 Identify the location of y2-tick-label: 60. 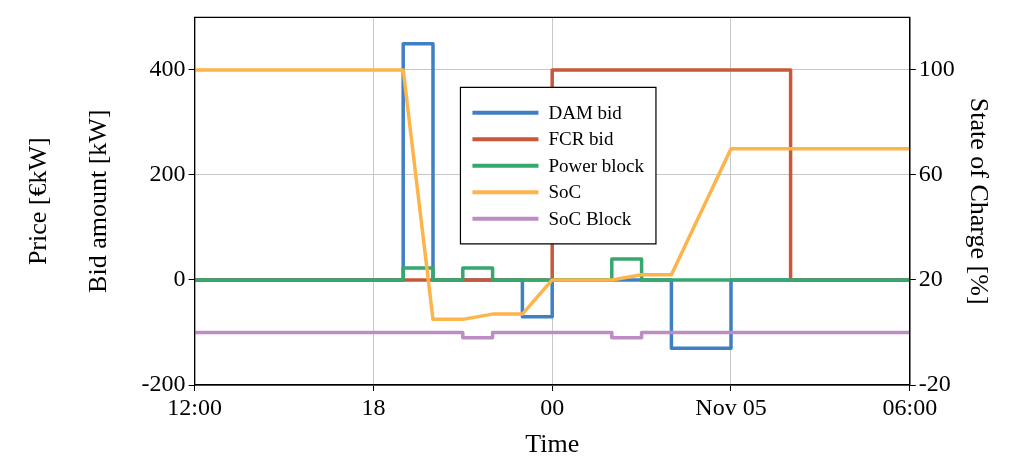
(930, 173).